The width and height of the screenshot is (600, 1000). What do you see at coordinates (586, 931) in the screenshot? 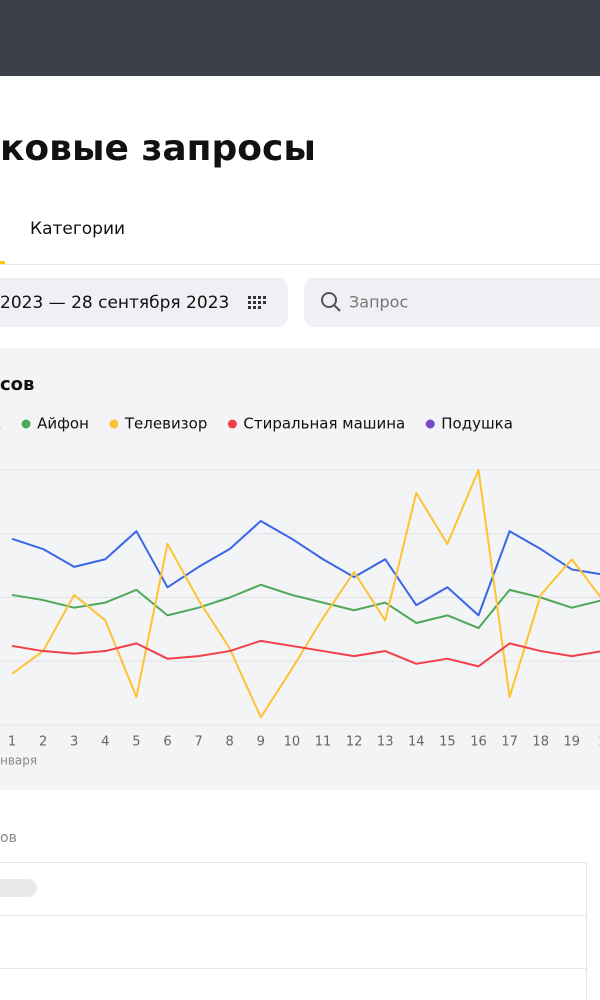
I see `column-divider` at bounding box center [586, 931].